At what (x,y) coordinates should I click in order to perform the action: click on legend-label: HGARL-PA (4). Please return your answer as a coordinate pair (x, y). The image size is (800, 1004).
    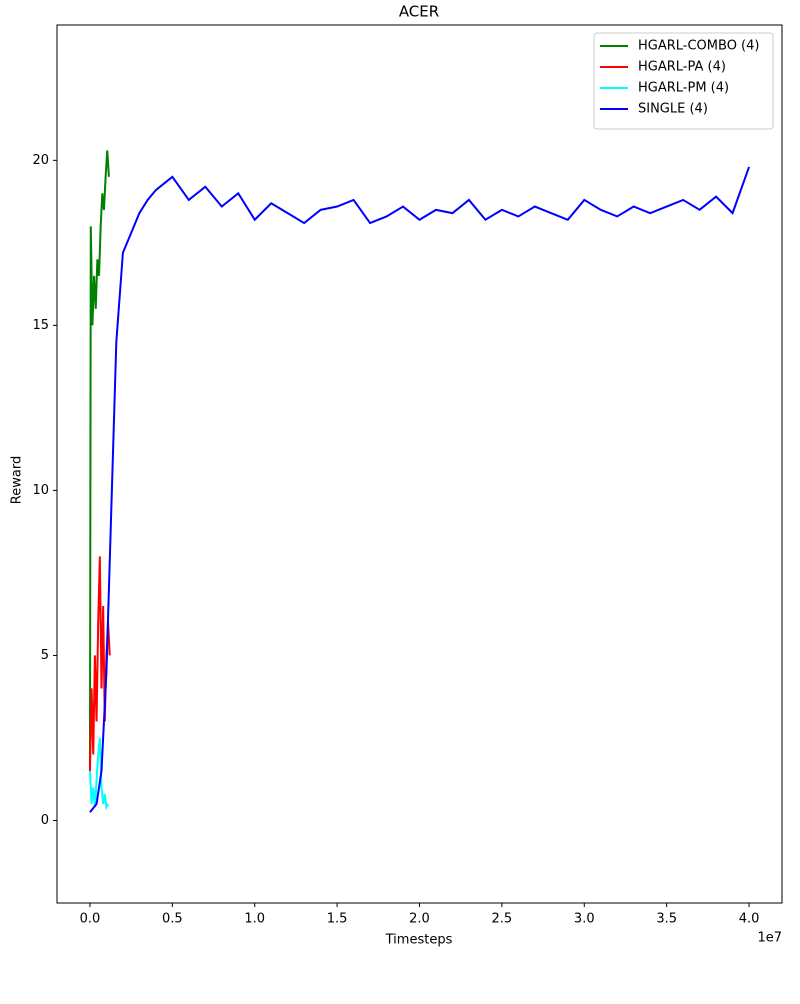
    Looking at the image, I should click on (682, 67).